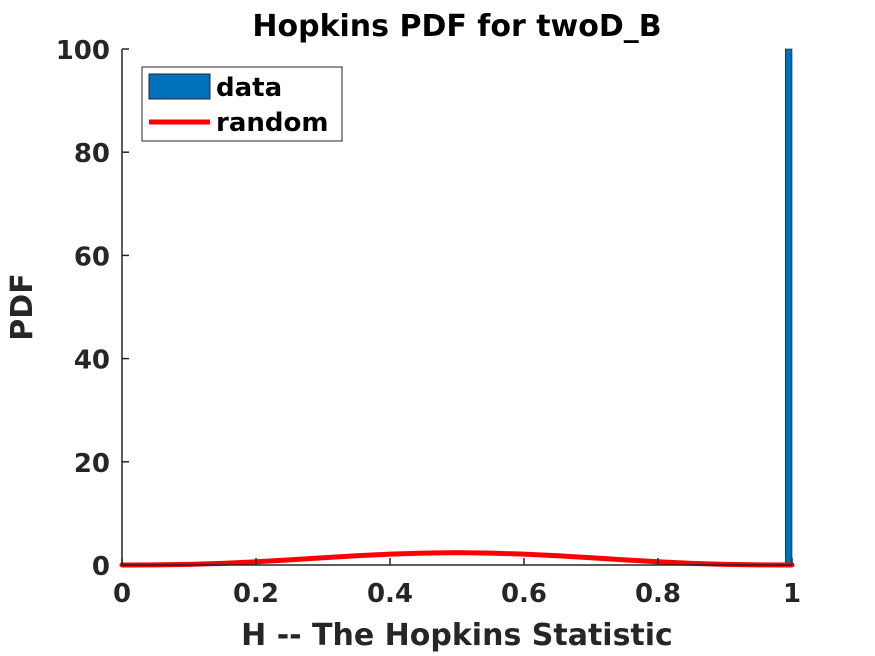 The width and height of the screenshot is (875, 656). Describe the element at coordinates (92, 464) in the screenshot. I see `y-tick-label: 20` at that location.